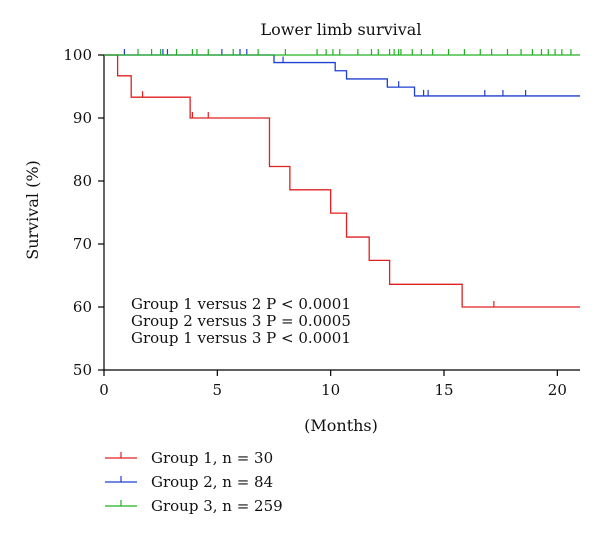 The width and height of the screenshot is (600, 549). What do you see at coordinates (217, 506) in the screenshot?
I see `legend-label: Group 3, n = 259` at bounding box center [217, 506].